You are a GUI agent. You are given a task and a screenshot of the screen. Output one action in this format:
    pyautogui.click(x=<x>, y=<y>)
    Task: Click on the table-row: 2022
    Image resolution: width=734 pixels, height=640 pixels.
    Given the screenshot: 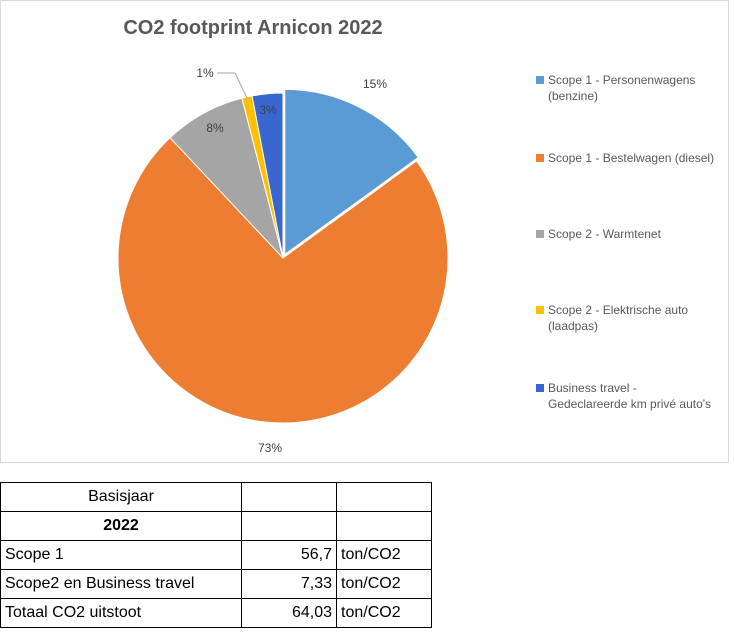 What is the action you would take?
    pyautogui.click(x=216, y=526)
    